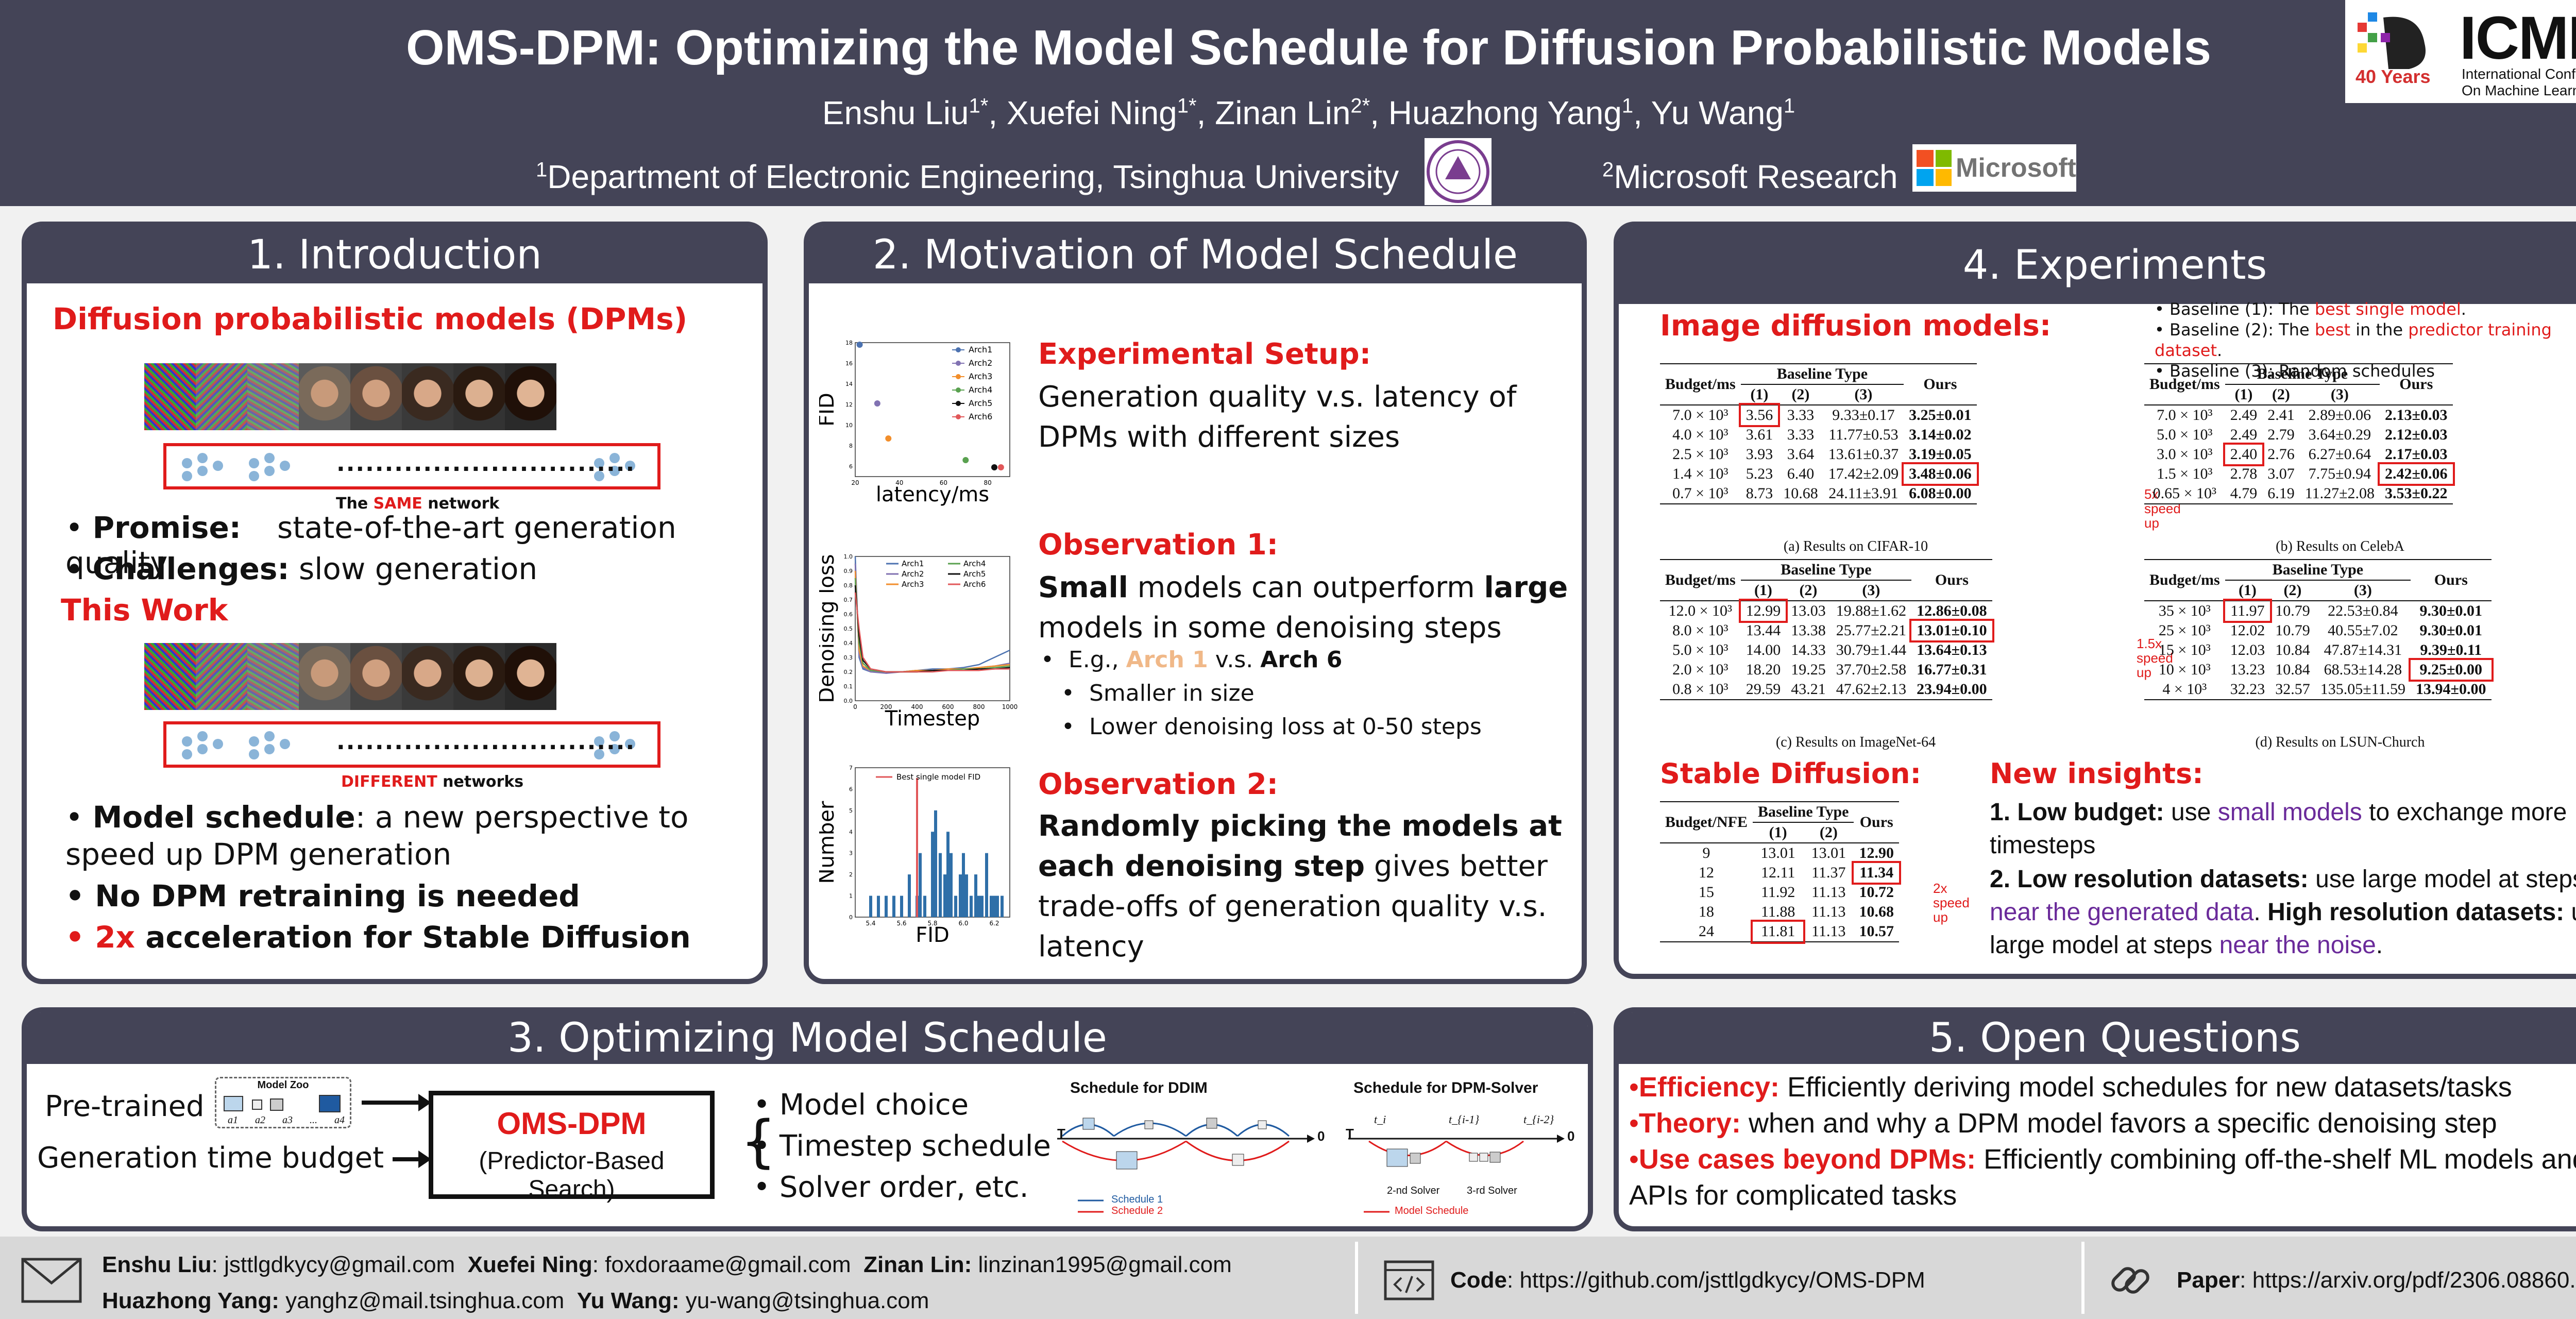  I want to click on x-tick-label: 5.6, so click(901, 924).